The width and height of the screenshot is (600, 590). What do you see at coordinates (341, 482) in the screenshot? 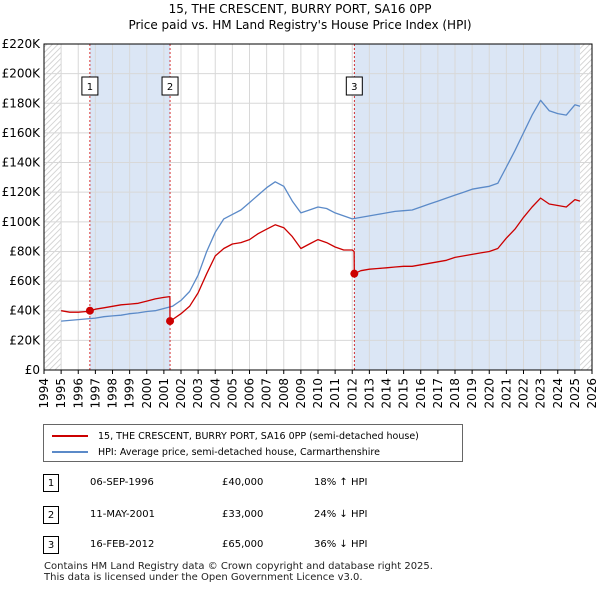
I see `sale-hpi-change: 18% ↑ HPI` at bounding box center [341, 482].